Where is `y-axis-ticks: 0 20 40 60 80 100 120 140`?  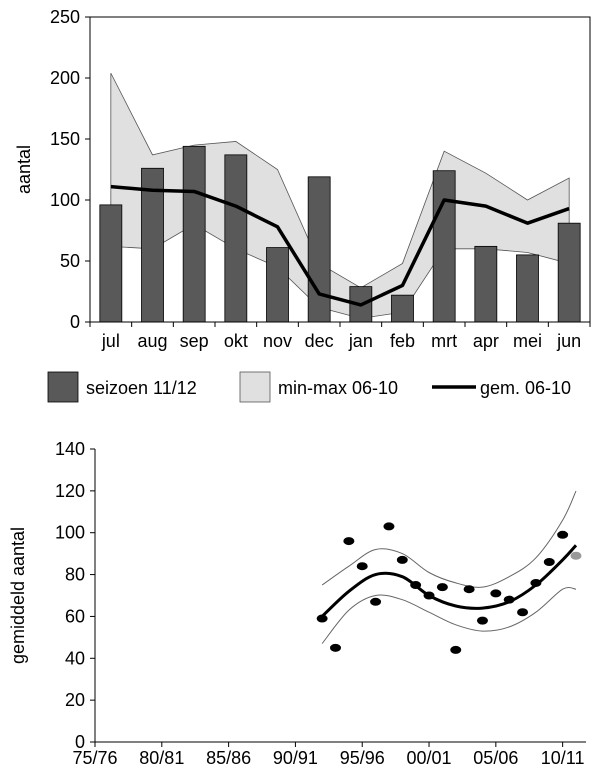
y-axis-ticks: 0 20 40 60 80 100 120 140 is located at coordinates (75, 595).